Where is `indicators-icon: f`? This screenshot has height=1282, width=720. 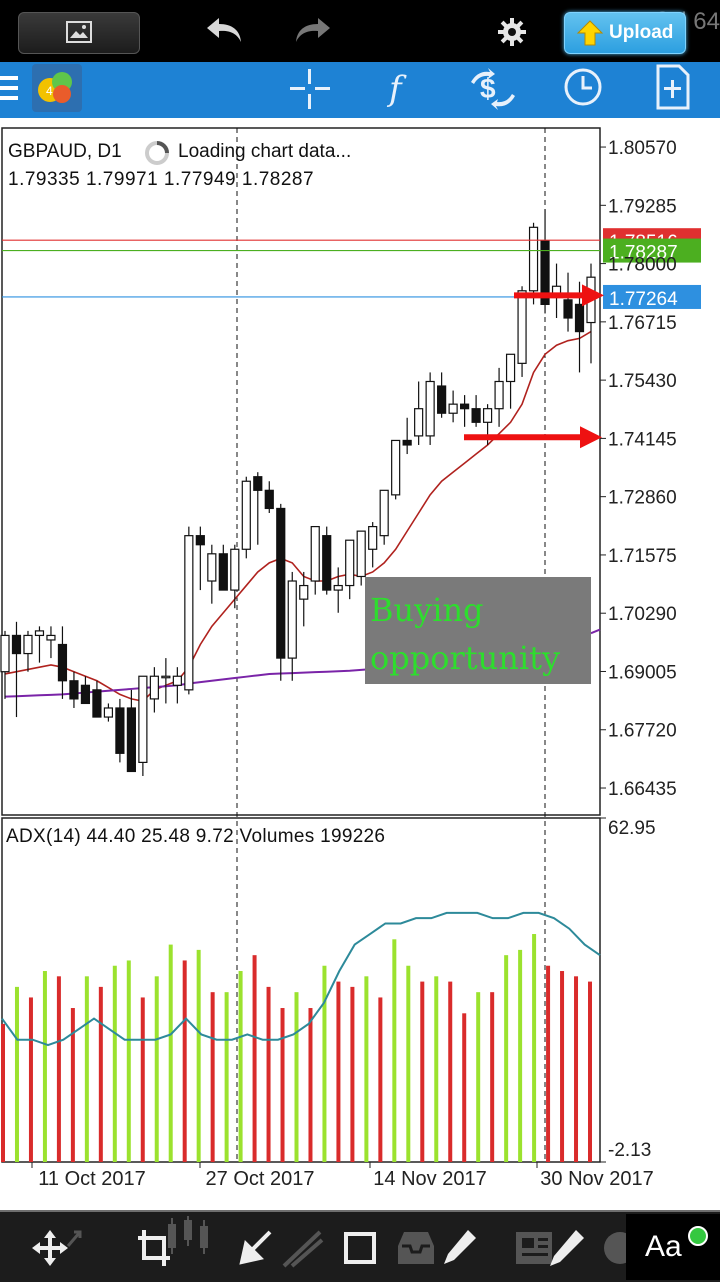 indicators-icon: f is located at coordinates (400, 89).